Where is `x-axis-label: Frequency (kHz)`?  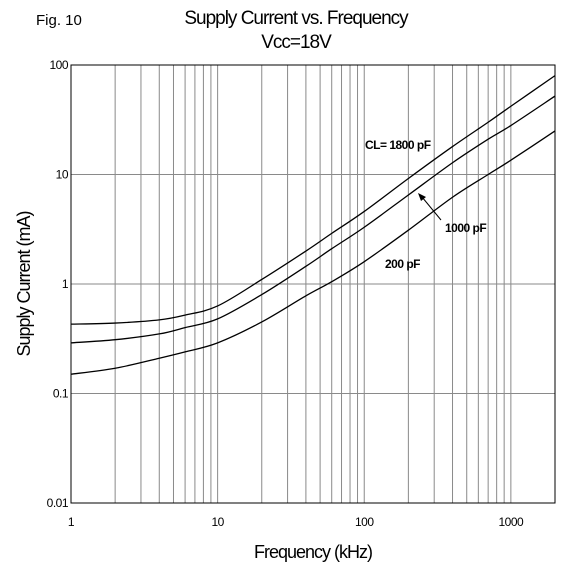 x-axis-label: Frequency (kHz) is located at coordinates (313, 552).